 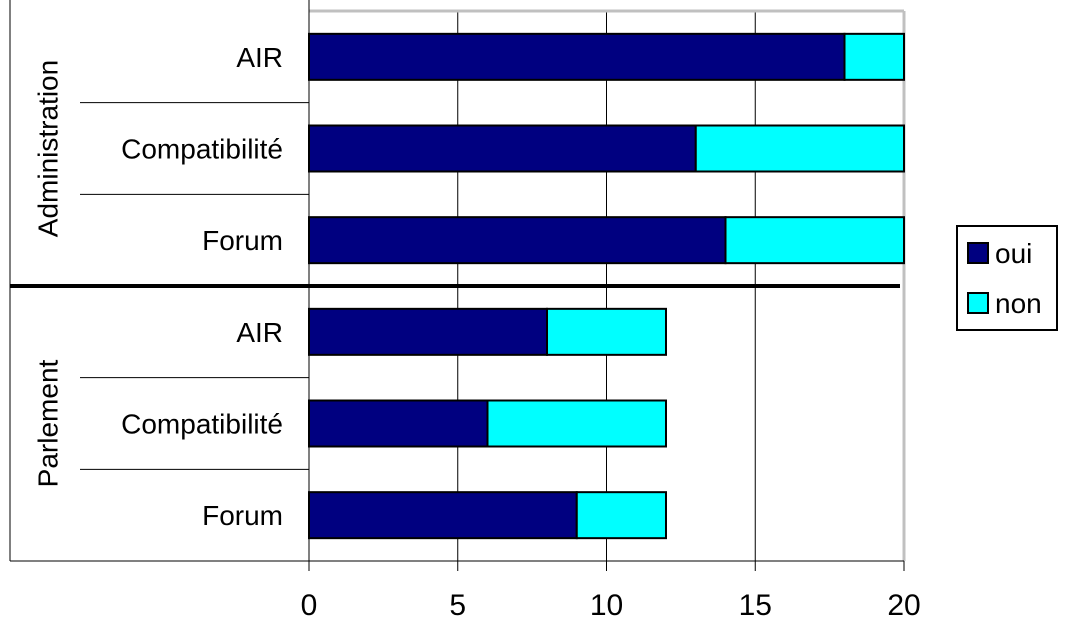 I want to click on category-label-parlement-compatibilit-: Compatibilité, so click(x=202, y=424).